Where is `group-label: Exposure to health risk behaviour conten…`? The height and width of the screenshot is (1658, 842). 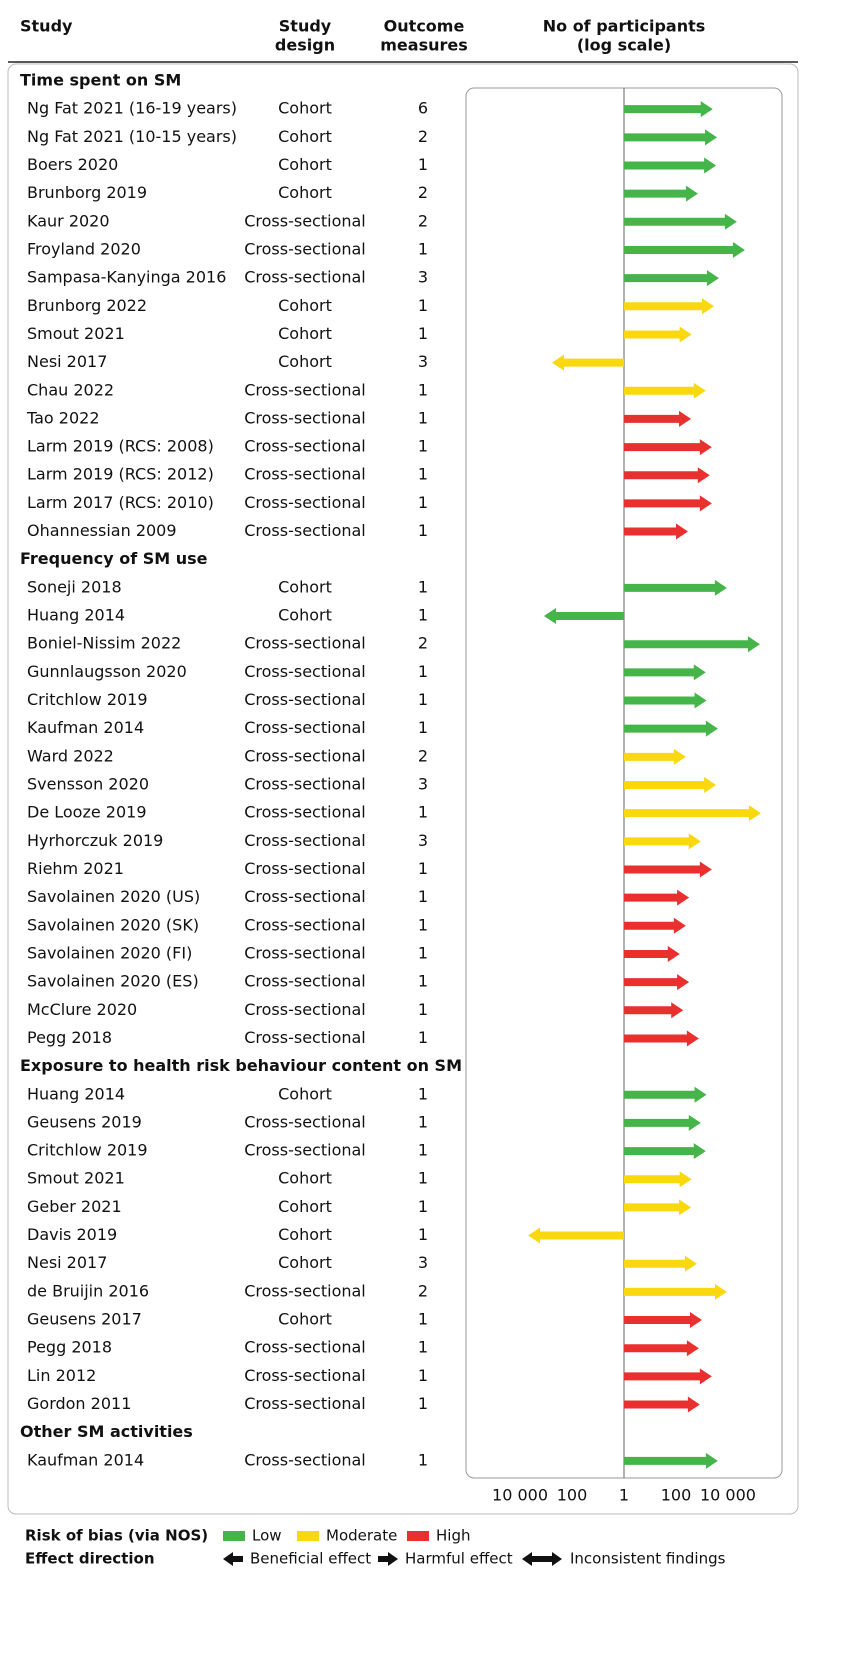 group-label: Exposure to health risk behaviour conten… is located at coordinates (241, 1065).